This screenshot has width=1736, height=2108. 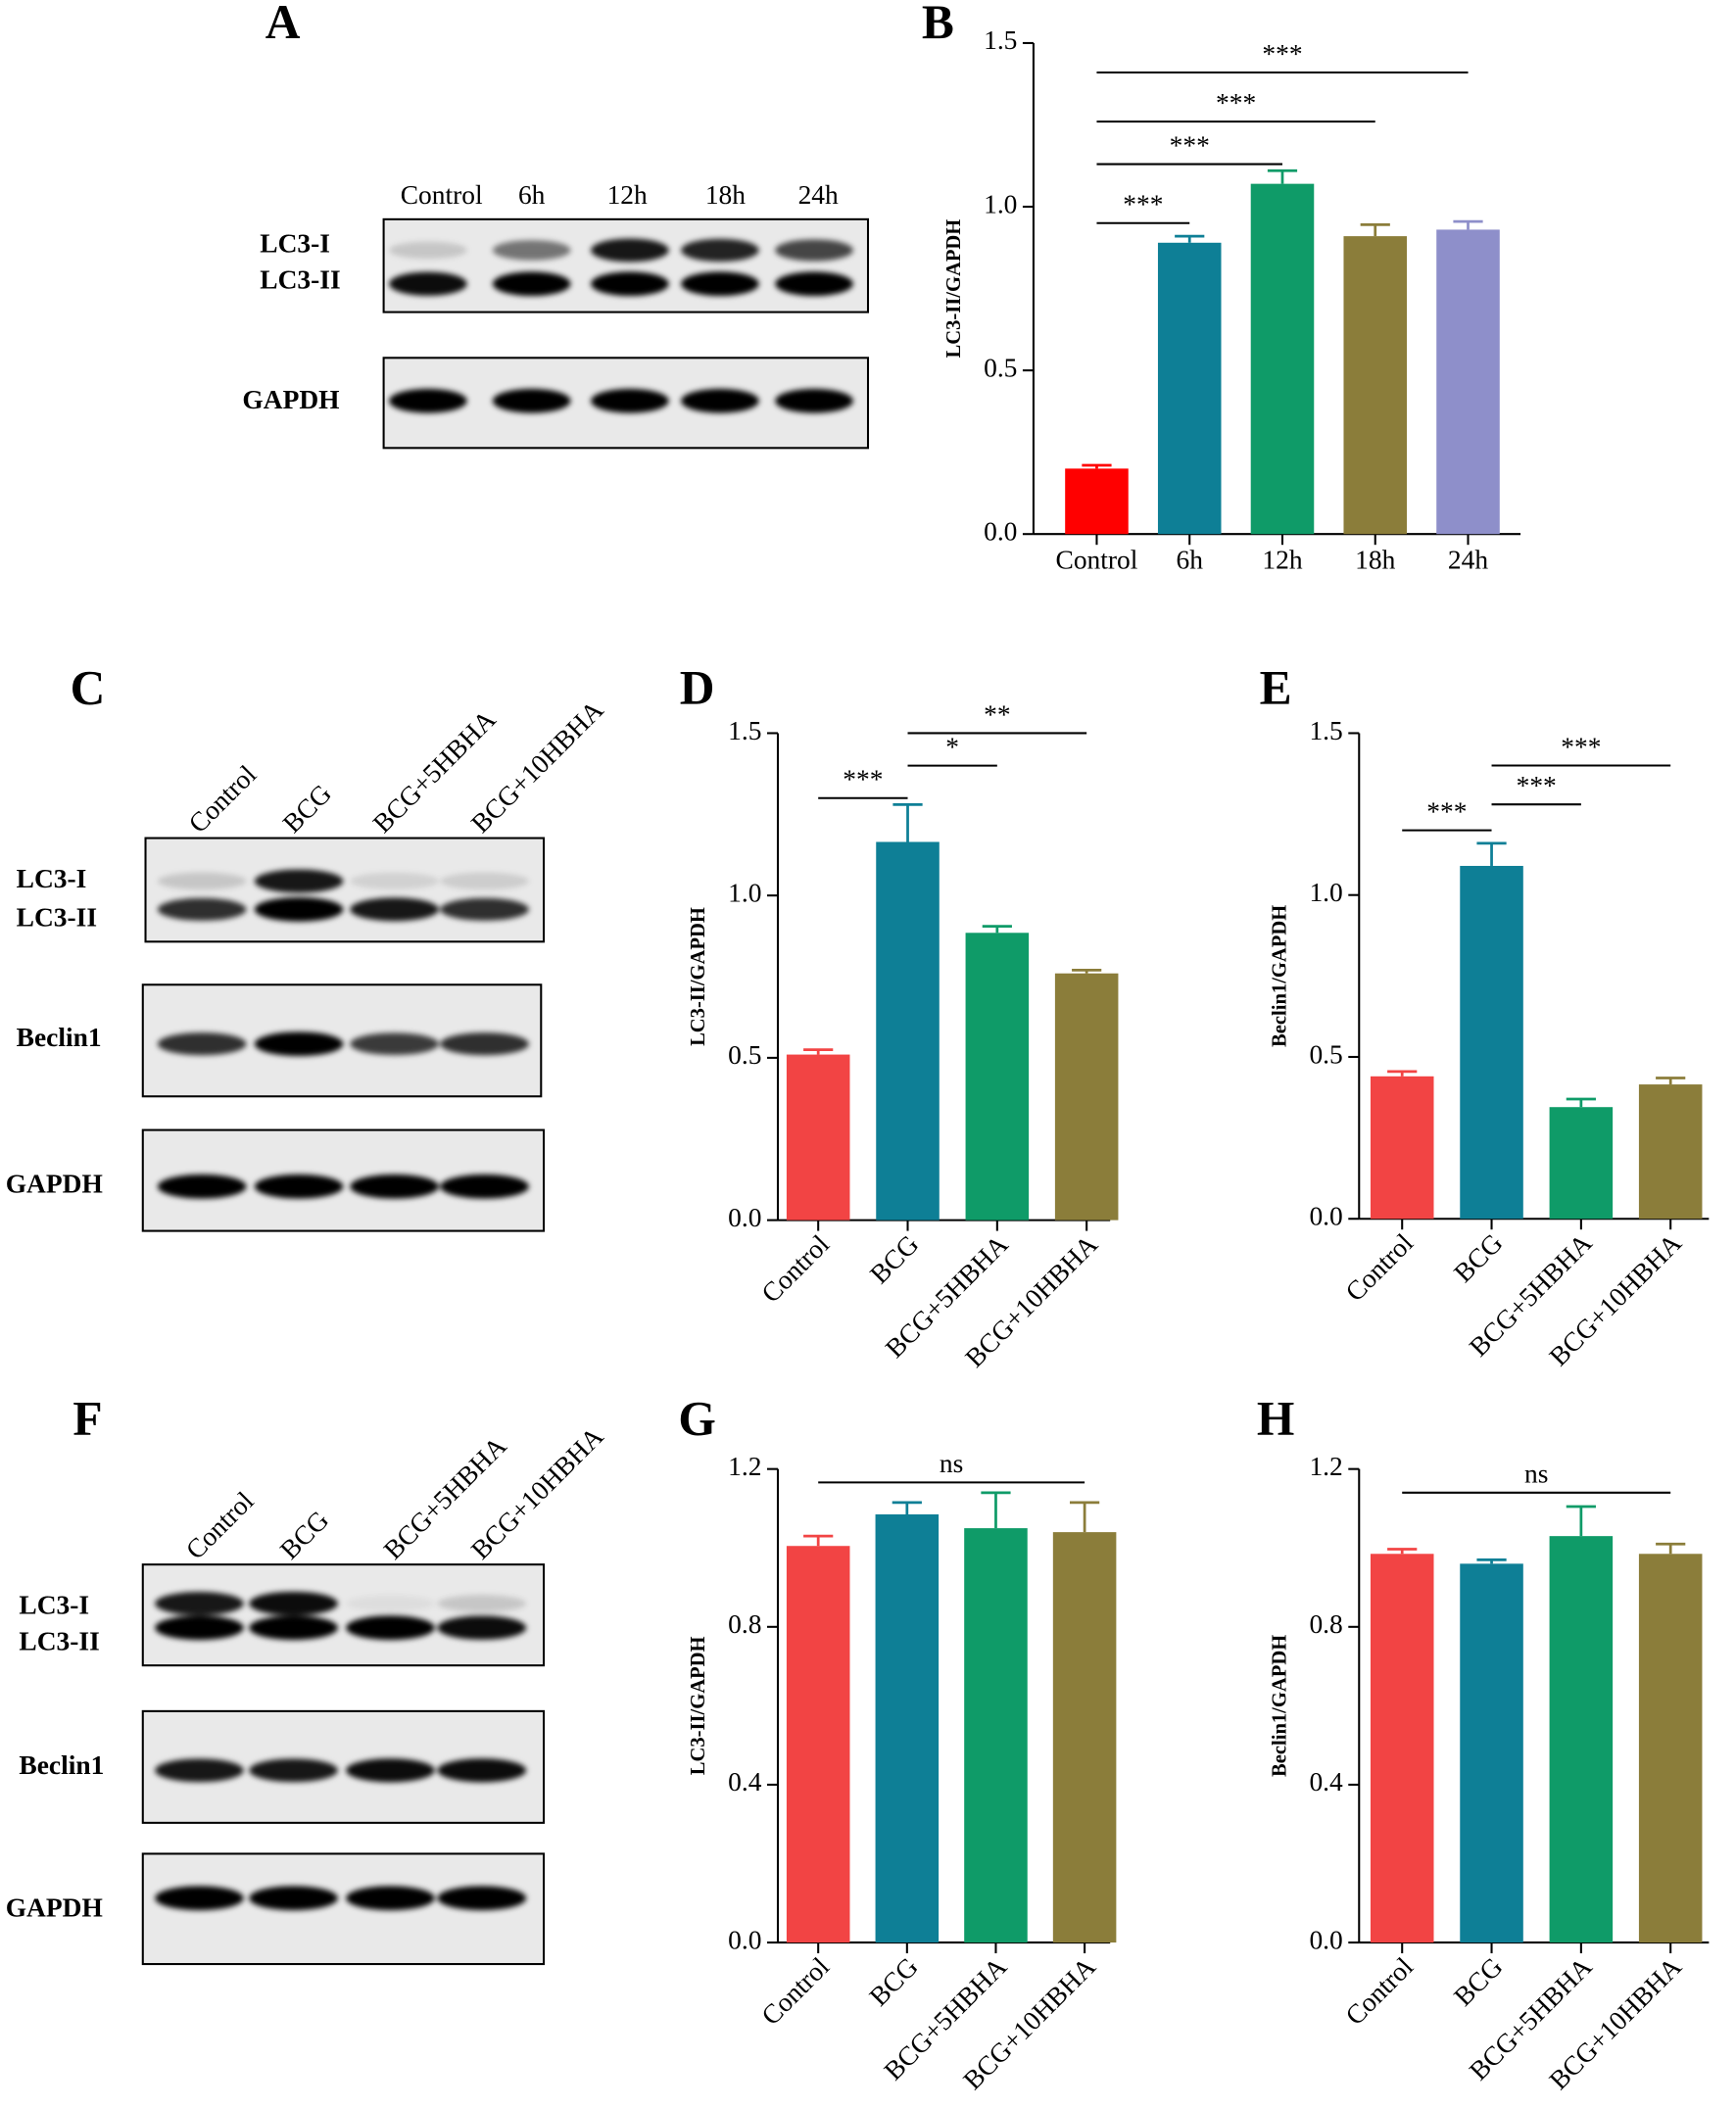 I want to click on x-tick-label: 6h, so click(x=1190, y=559).